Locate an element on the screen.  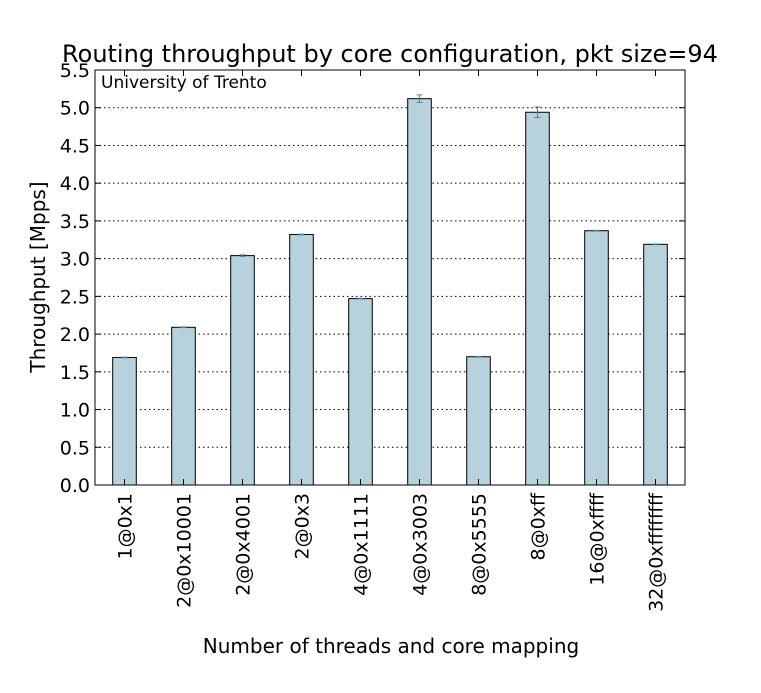
y-tick-label: 5.0 is located at coordinates (75, 109).